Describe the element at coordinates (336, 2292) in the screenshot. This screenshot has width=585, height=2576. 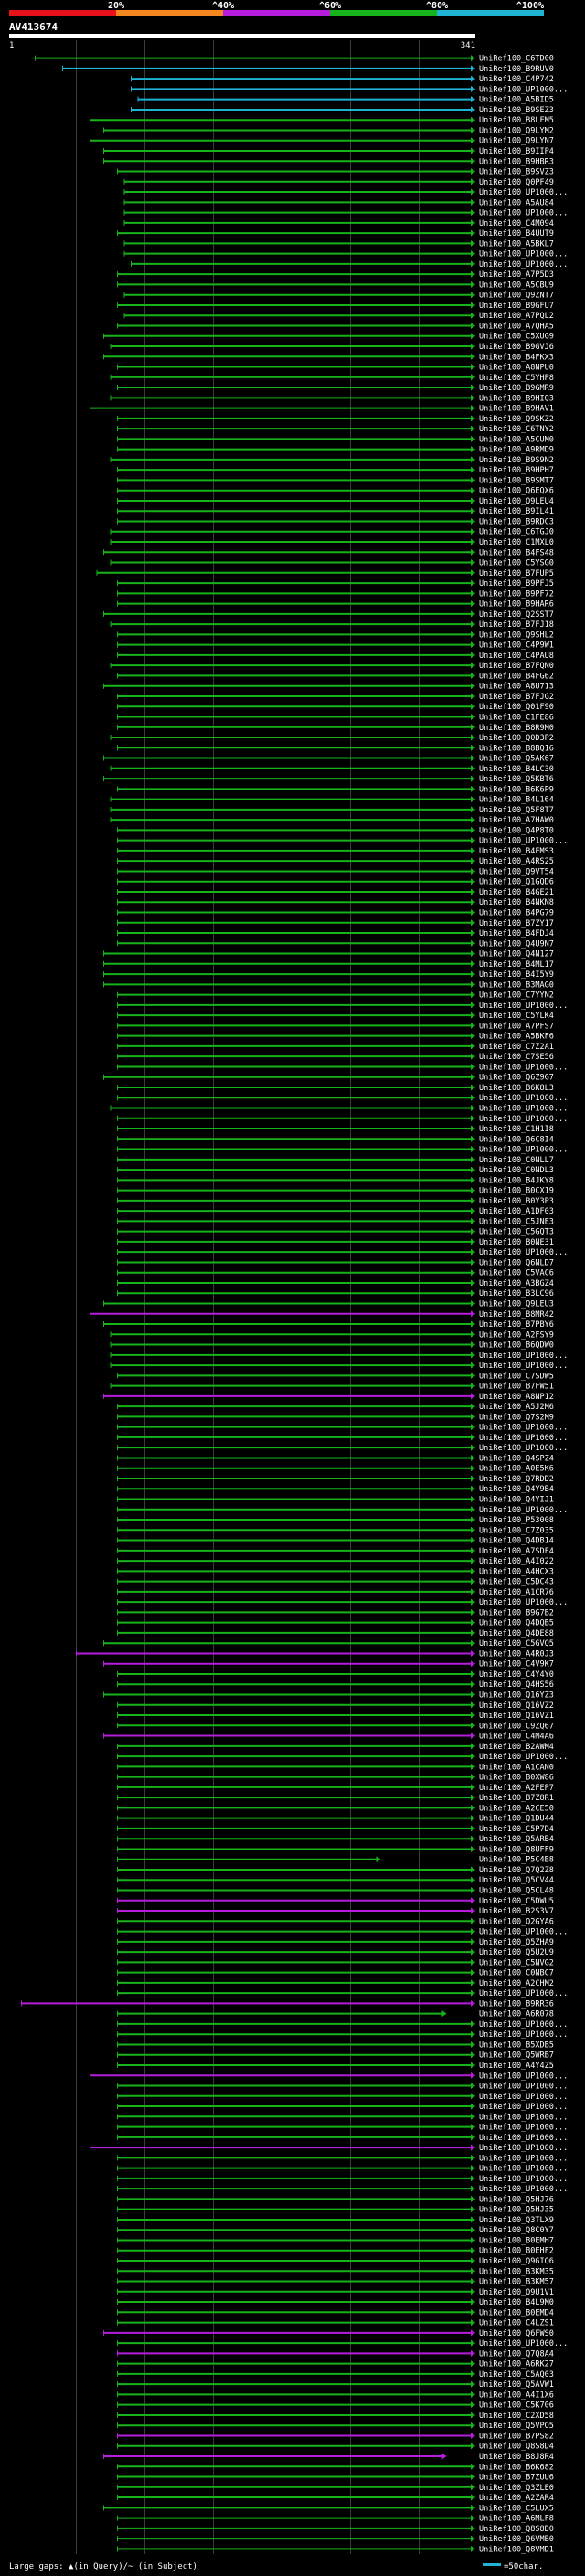
I see `hit-row: UniRef100_Q9U1V1` at that location.